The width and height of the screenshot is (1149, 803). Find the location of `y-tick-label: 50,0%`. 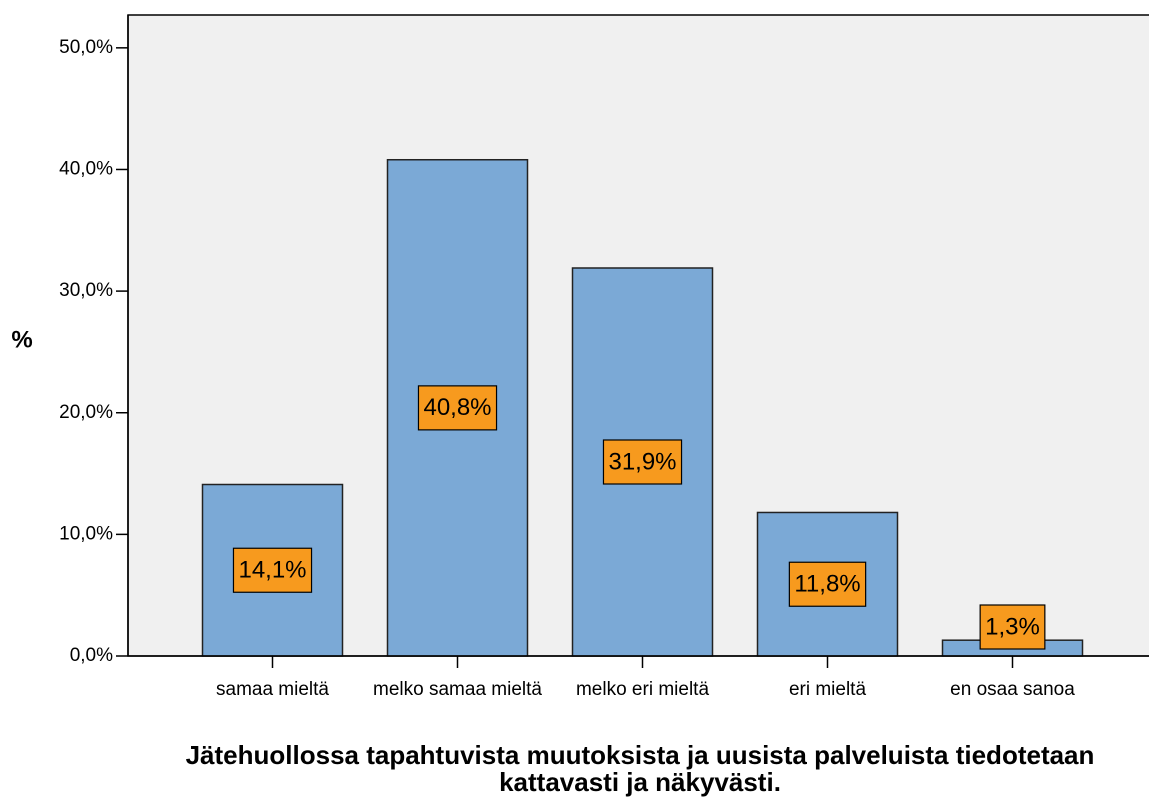

y-tick-label: 50,0% is located at coordinates (86, 47).